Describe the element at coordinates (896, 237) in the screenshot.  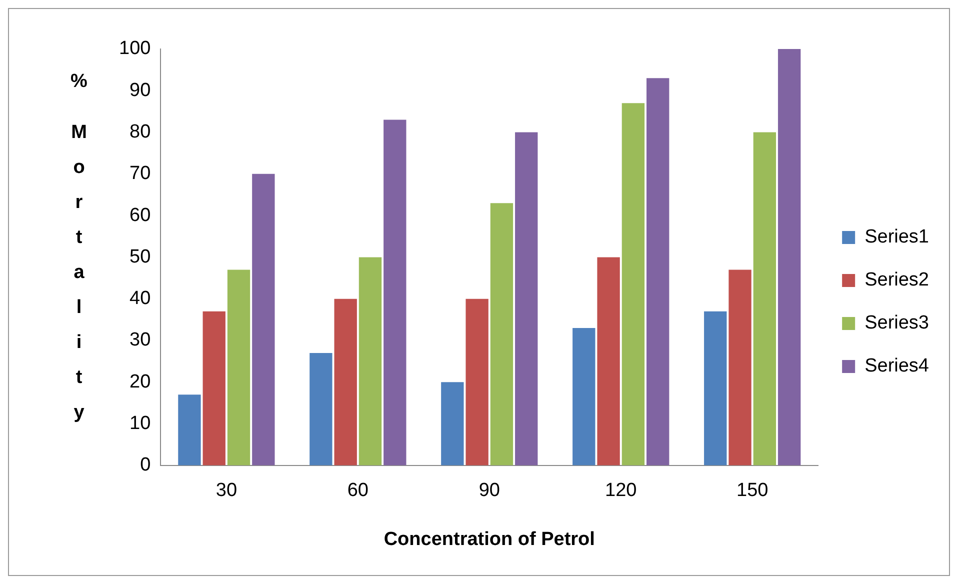
I see `legend-label: Series1` at that location.